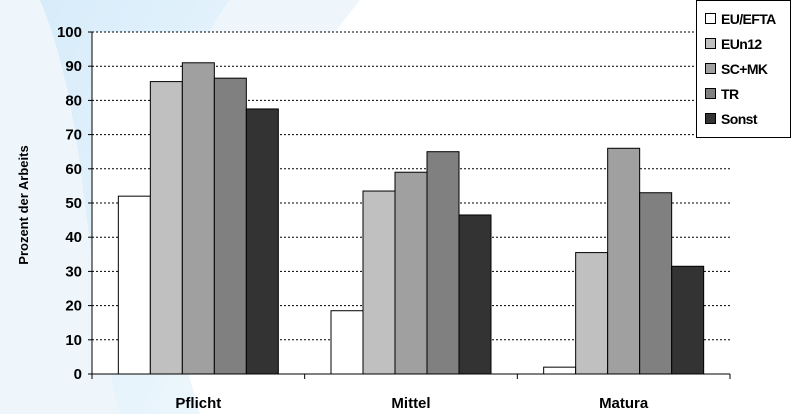 The width and height of the screenshot is (793, 414). What do you see at coordinates (198, 218) in the screenshot?
I see `bar-sc-mk-pflicht` at bounding box center [198, 218].